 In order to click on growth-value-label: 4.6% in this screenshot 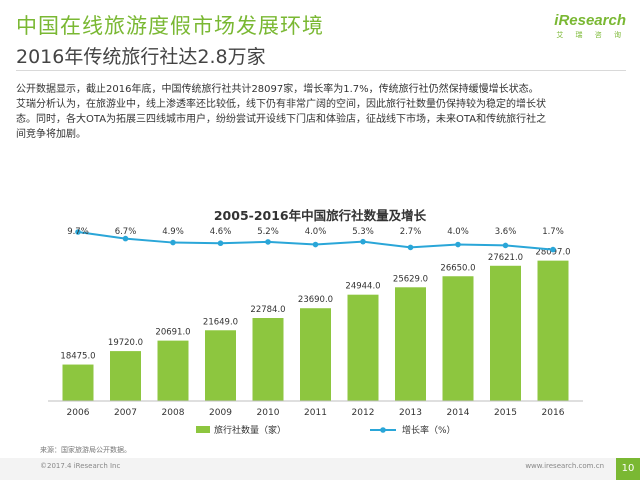, I will do `click(221, 232)`.